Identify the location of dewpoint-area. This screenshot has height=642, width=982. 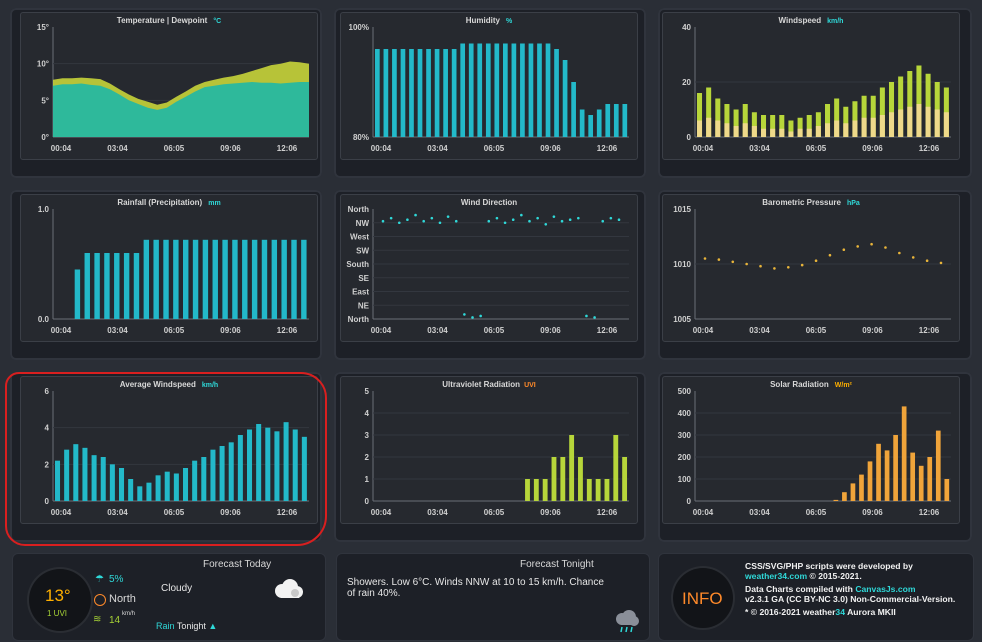
(181, 109).